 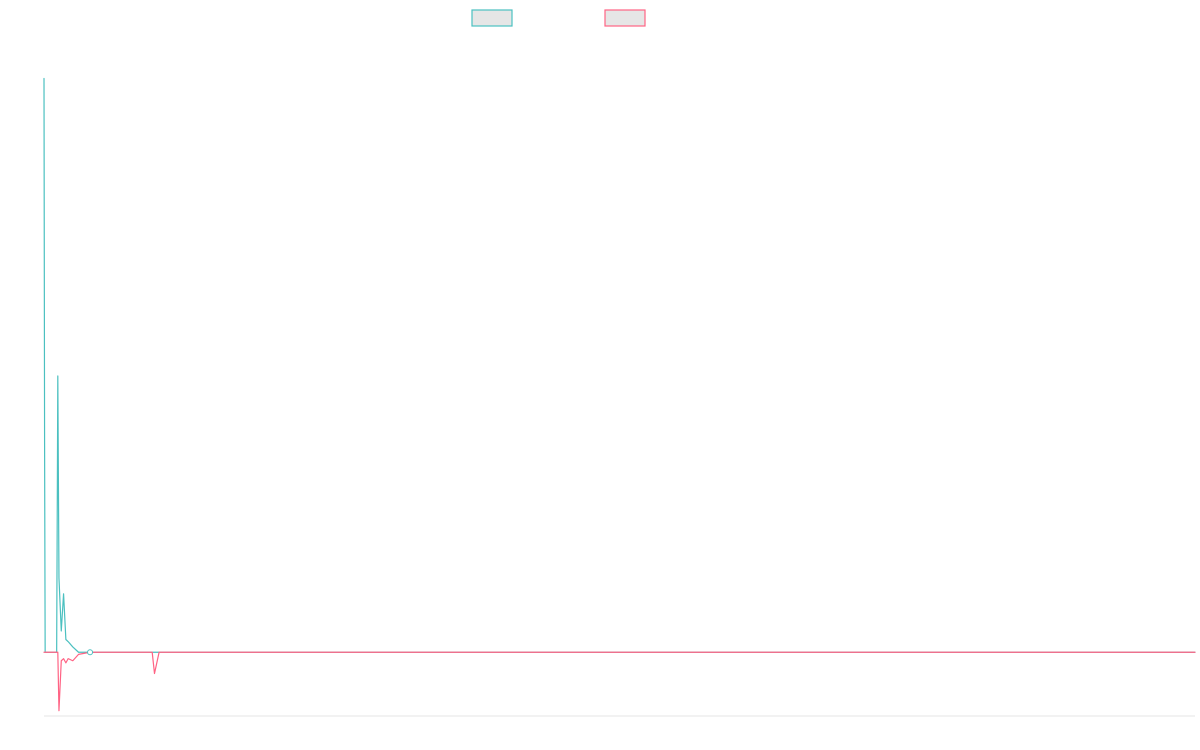 I want to click on legend, so click(x=558, y=18).